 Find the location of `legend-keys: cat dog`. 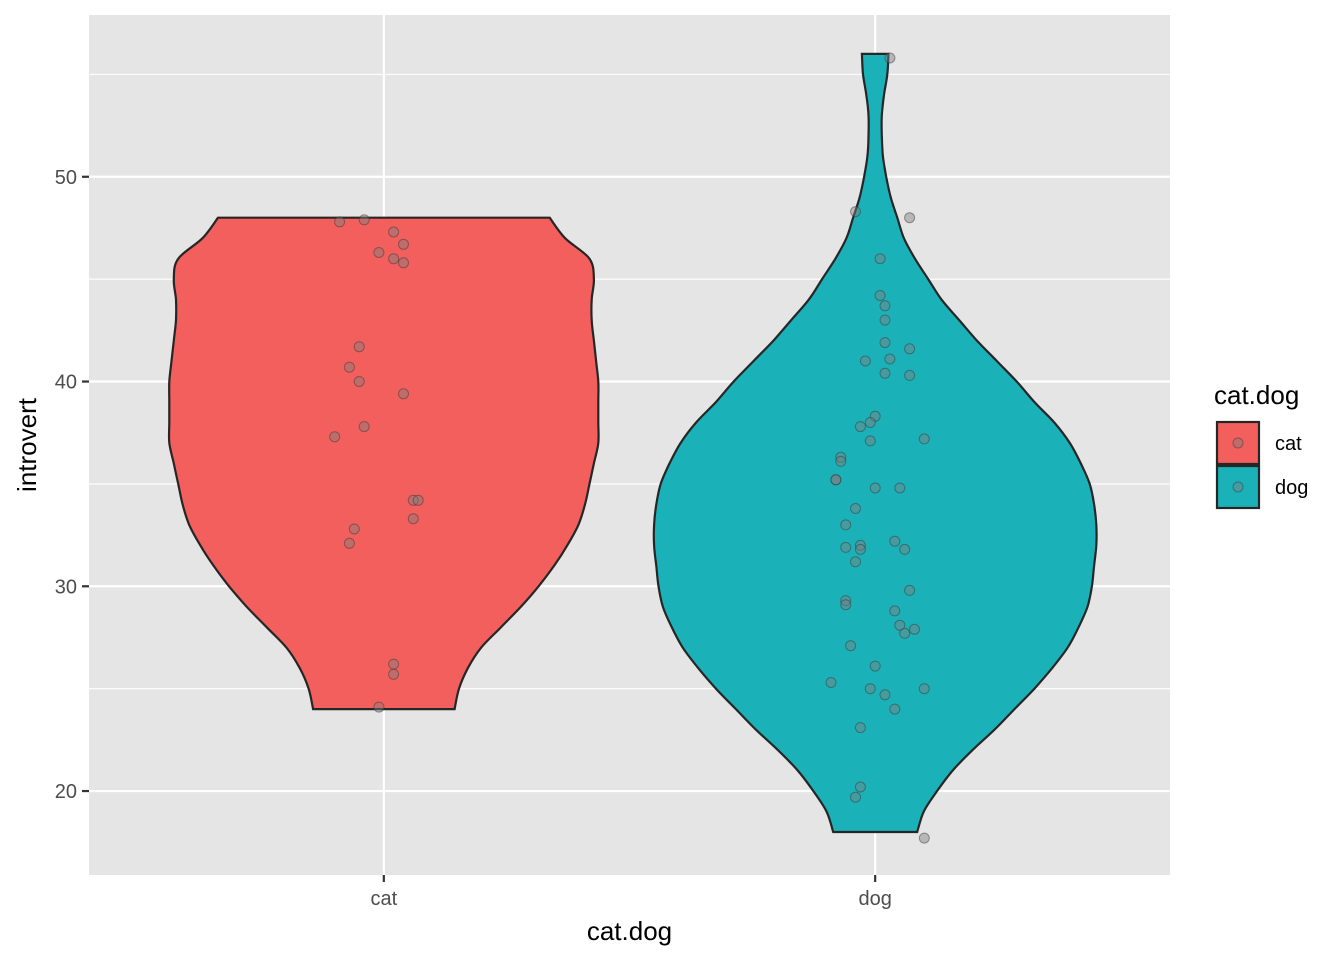

legend-keys: cat dog is located at coordinates (1261, 465).